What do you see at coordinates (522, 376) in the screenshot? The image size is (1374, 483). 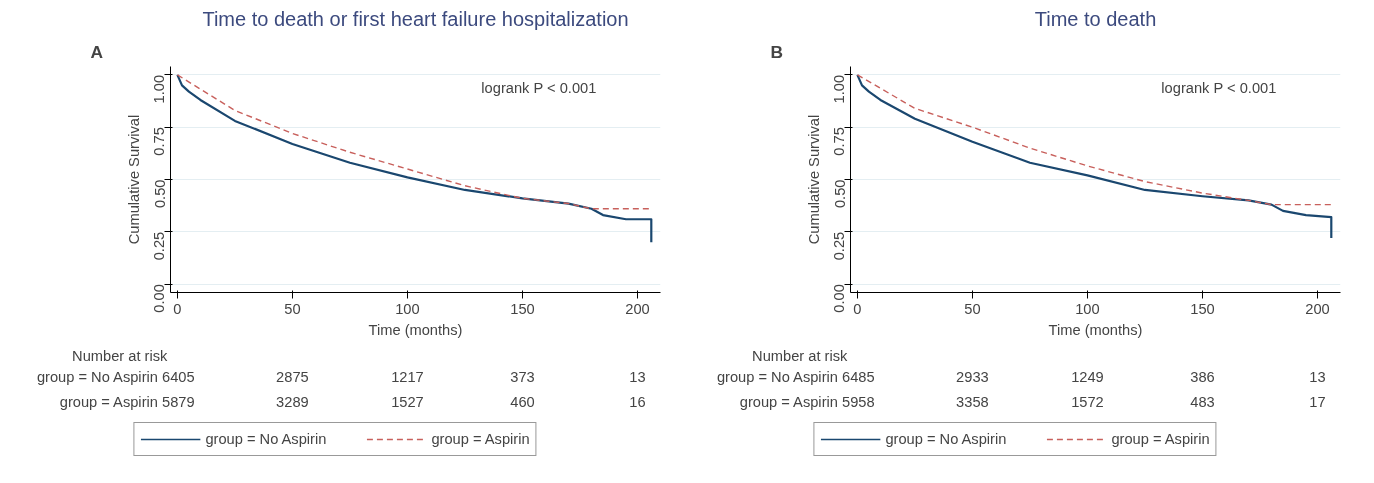 I see `text: 373` at bounding box center [522, 376].